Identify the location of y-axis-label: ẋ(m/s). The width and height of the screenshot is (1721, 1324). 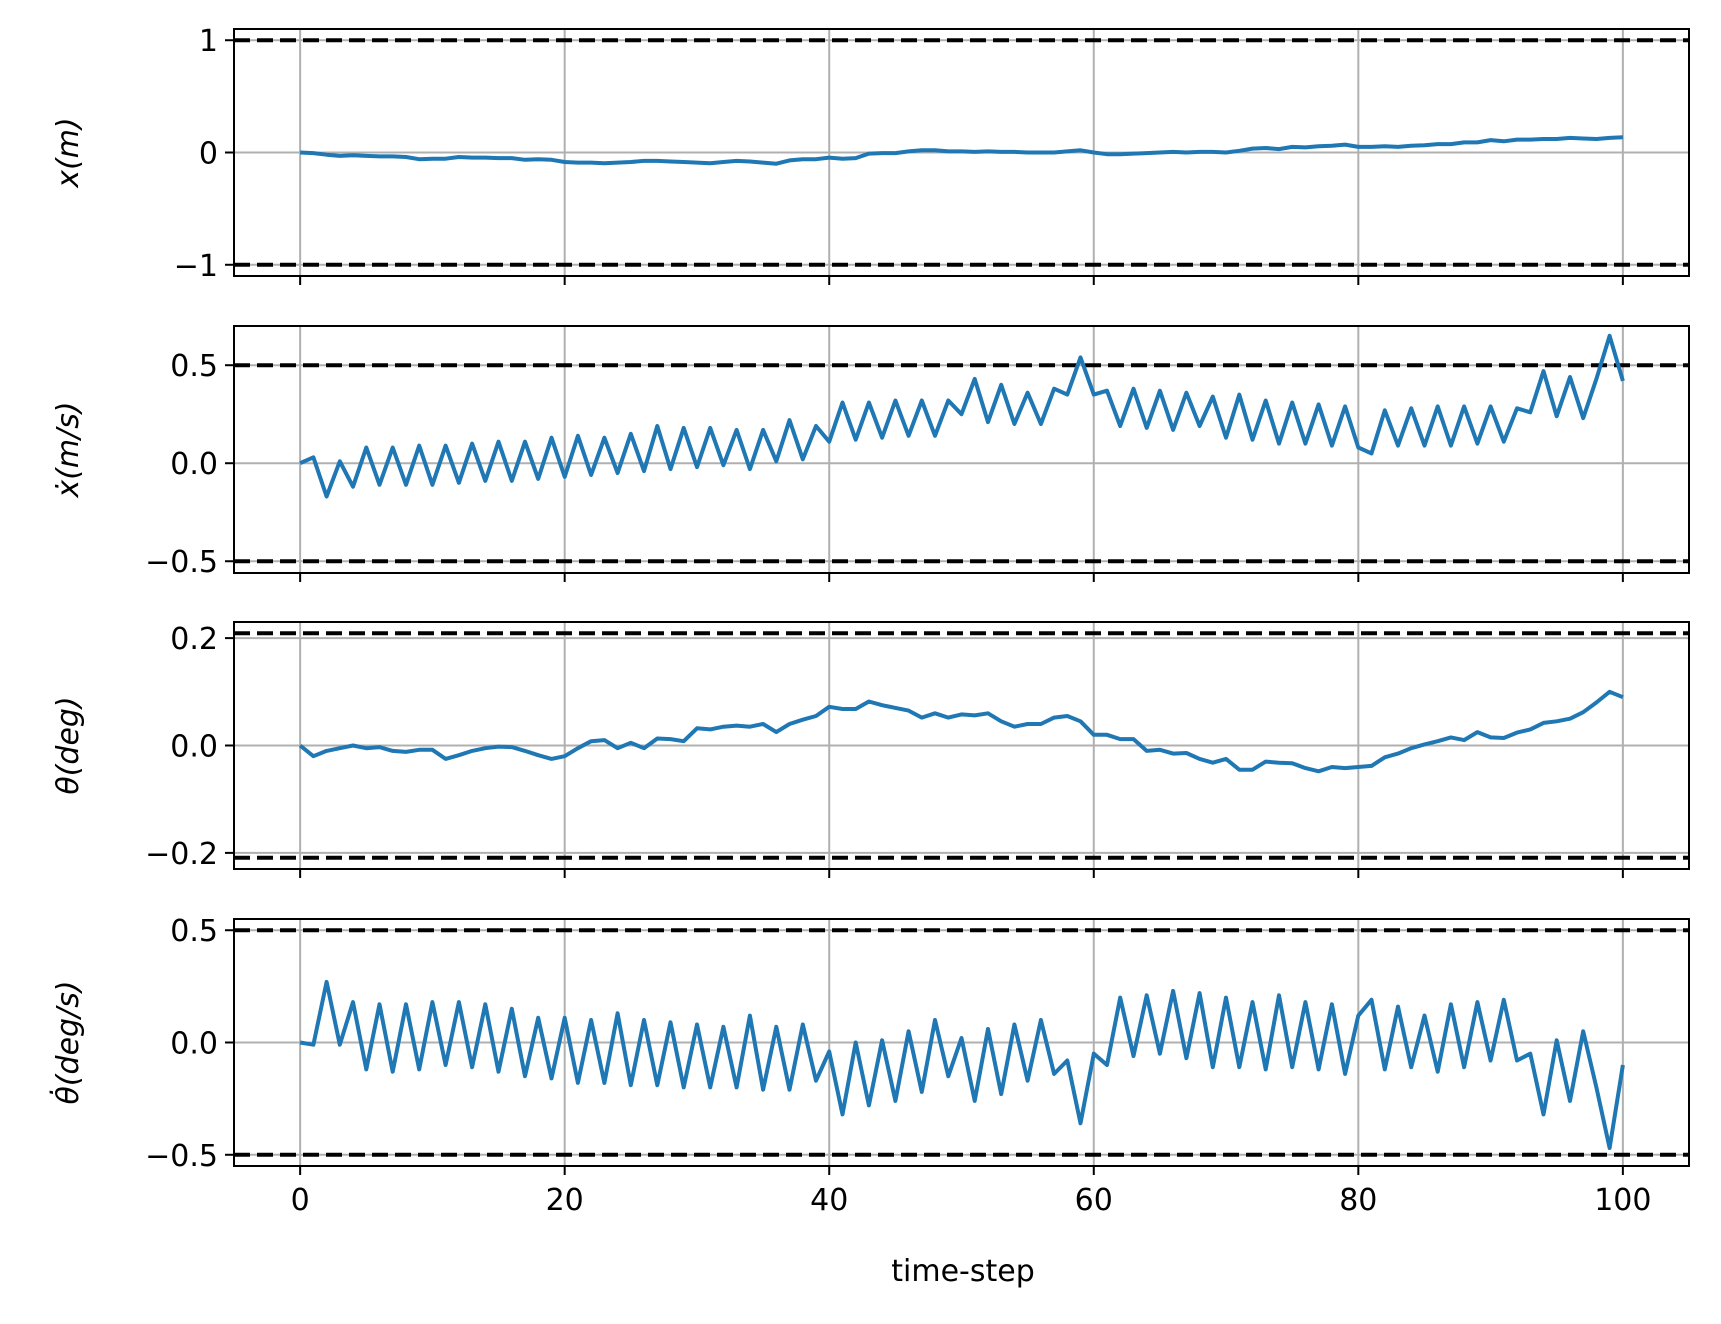
(68, 449).